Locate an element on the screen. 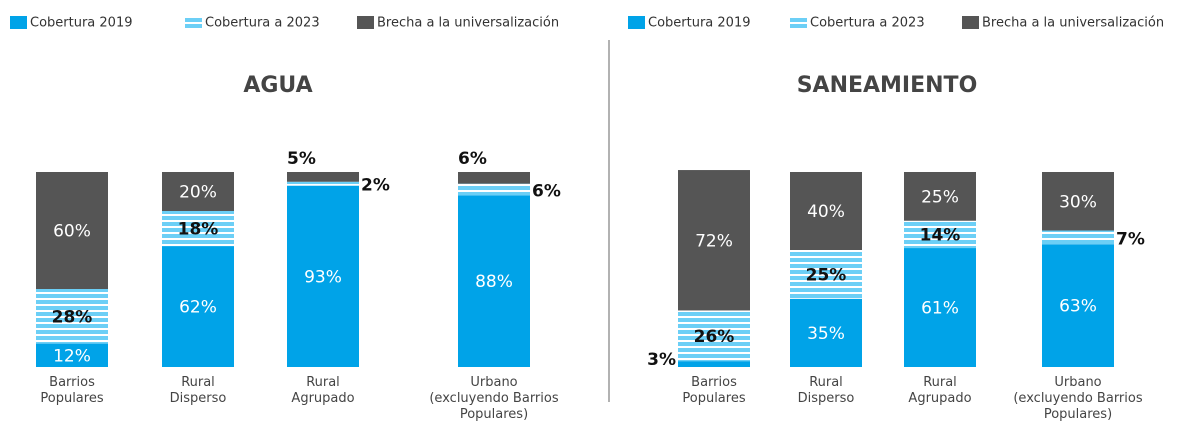  data-label: 61% is located at coordinates (940, 309).